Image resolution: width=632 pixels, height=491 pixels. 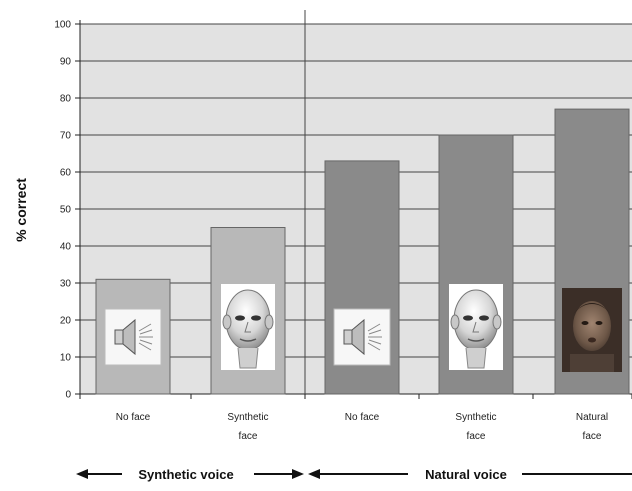 I want to click on y-tick-label: 40, so click(x=66, y=247).